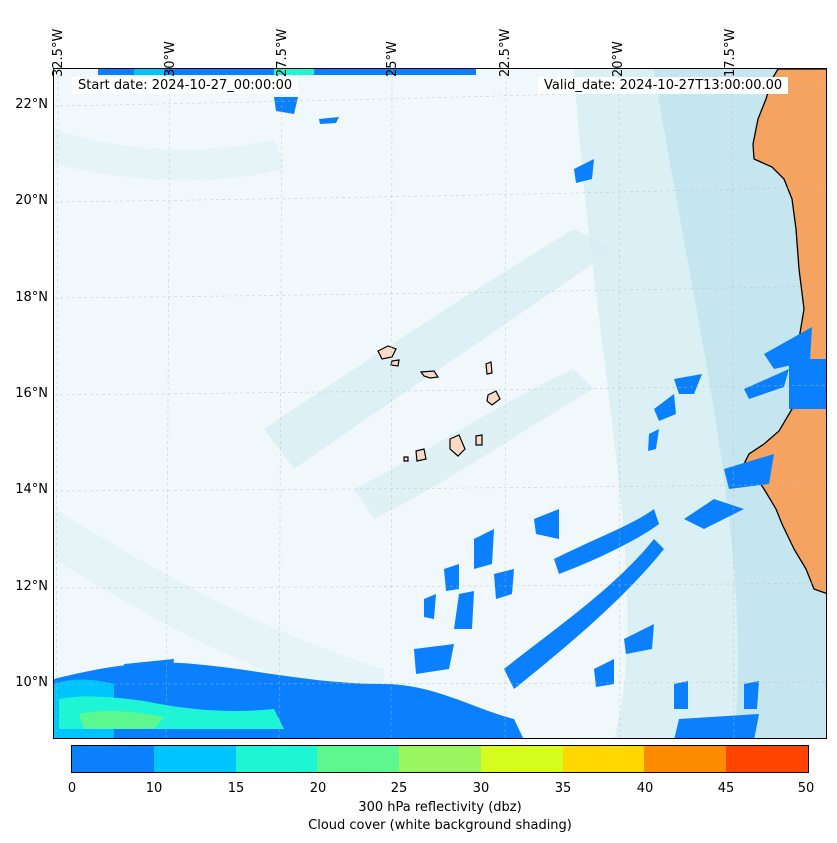 The height and width of the screenshot is (843, 837). I want to click on colorbar-tick: 40, so click(645, 788).